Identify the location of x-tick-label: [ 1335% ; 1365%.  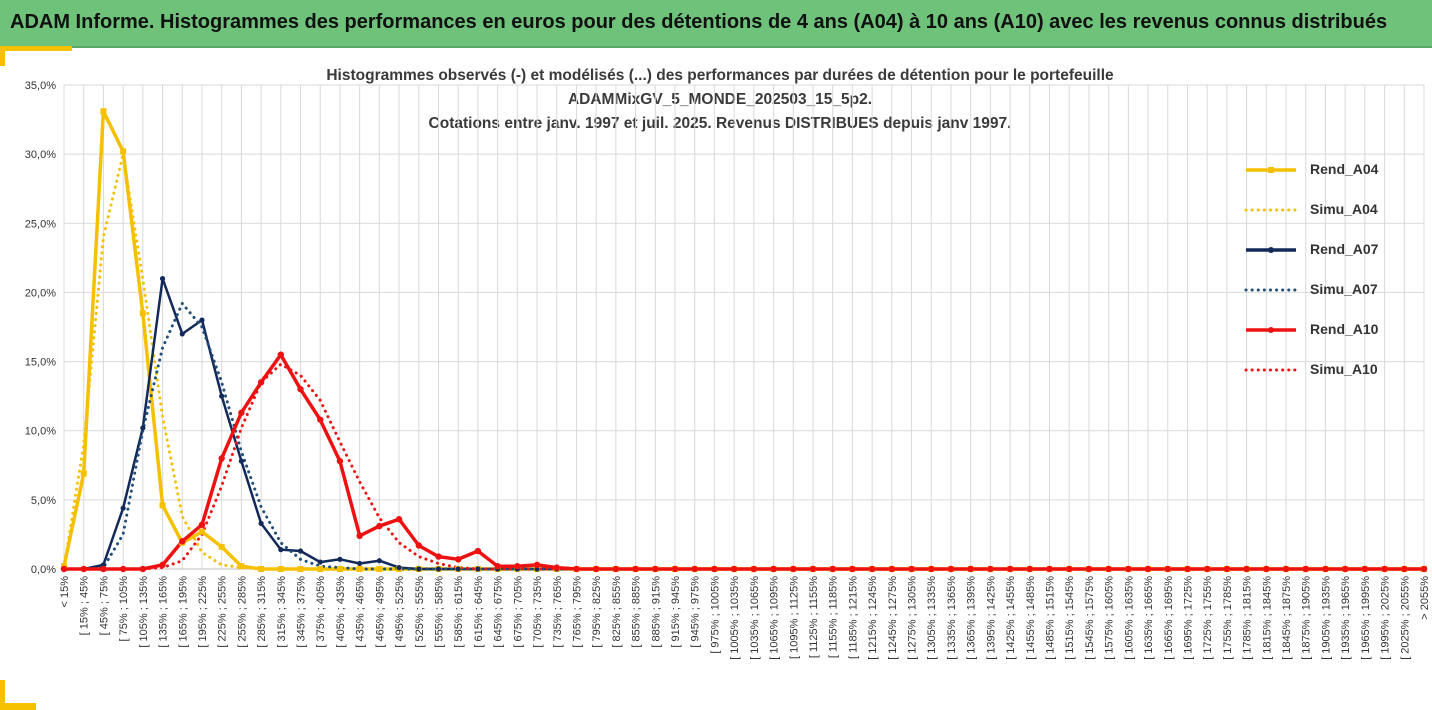
(952, 618).